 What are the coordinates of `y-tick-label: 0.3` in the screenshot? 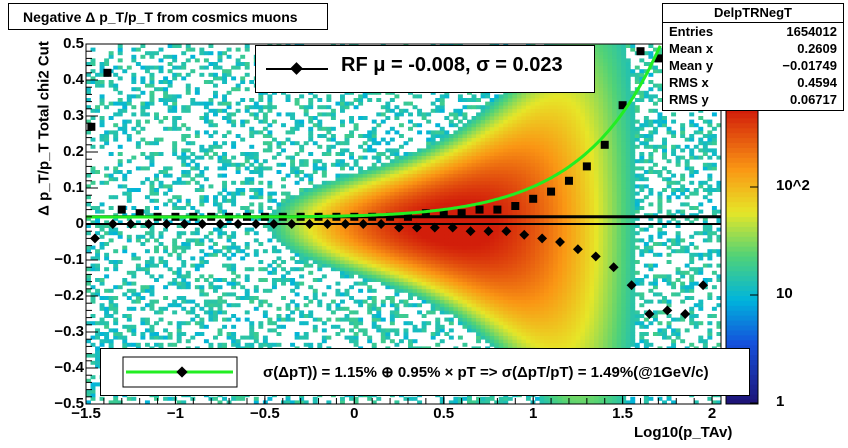 It's located at (73, 115).